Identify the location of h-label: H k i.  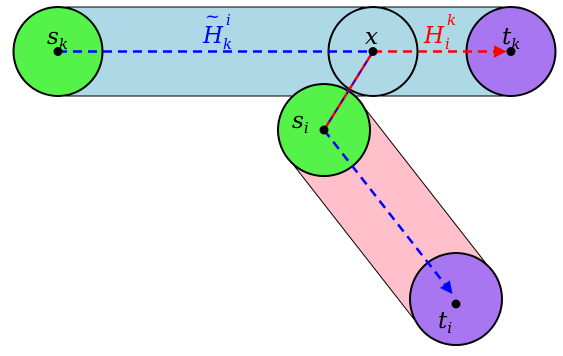
(439, 32).